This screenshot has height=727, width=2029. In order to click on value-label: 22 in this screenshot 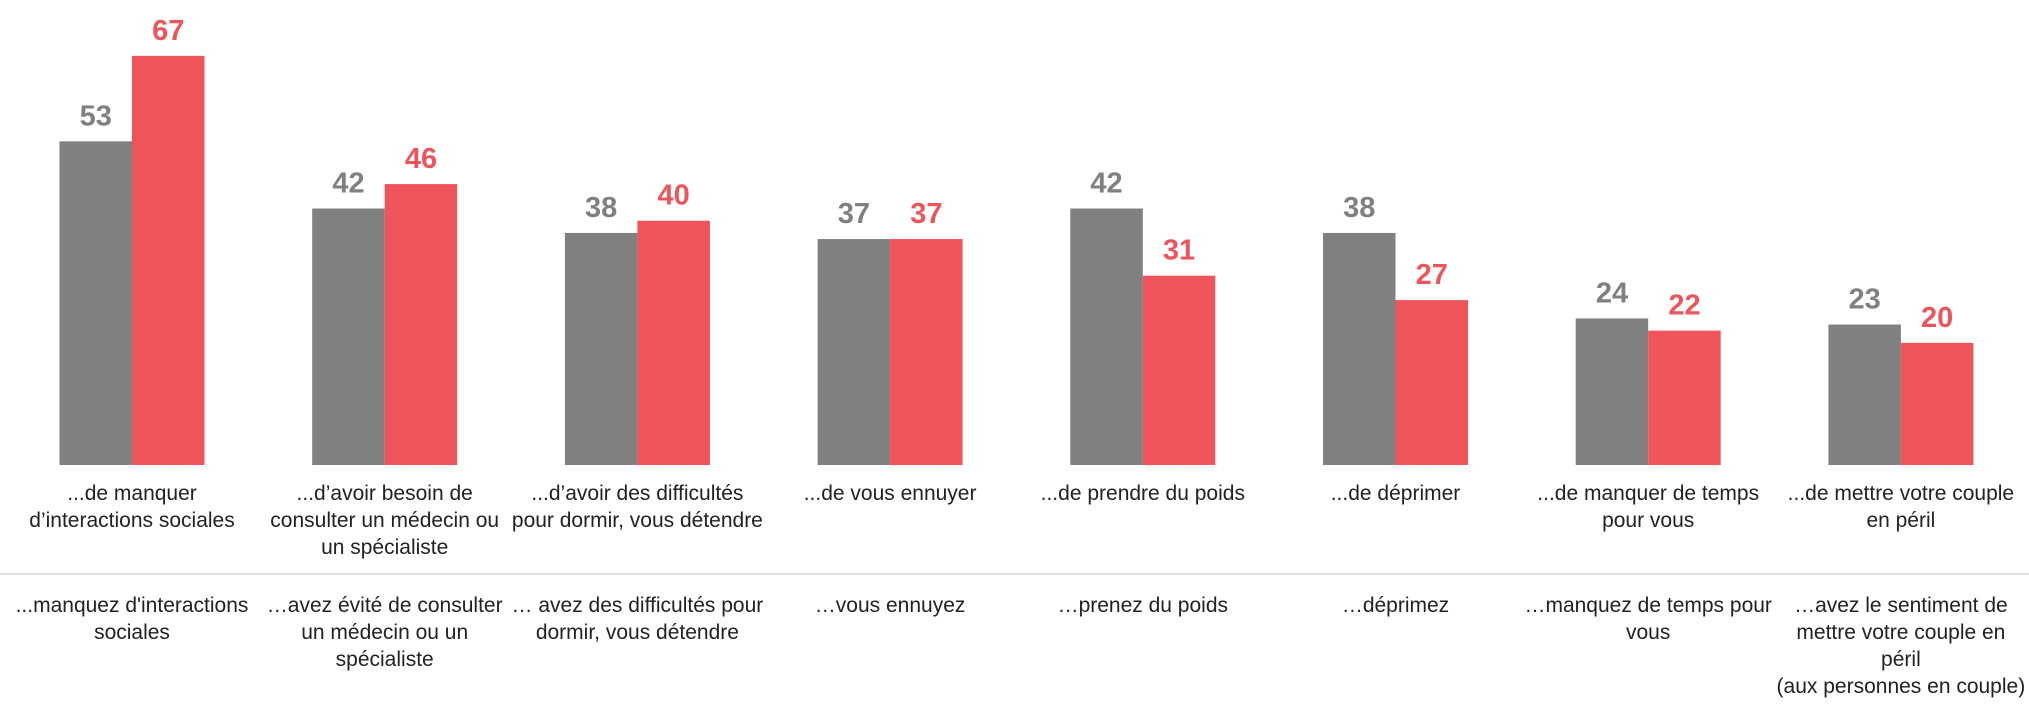, I will do `click(1684, 306)`.